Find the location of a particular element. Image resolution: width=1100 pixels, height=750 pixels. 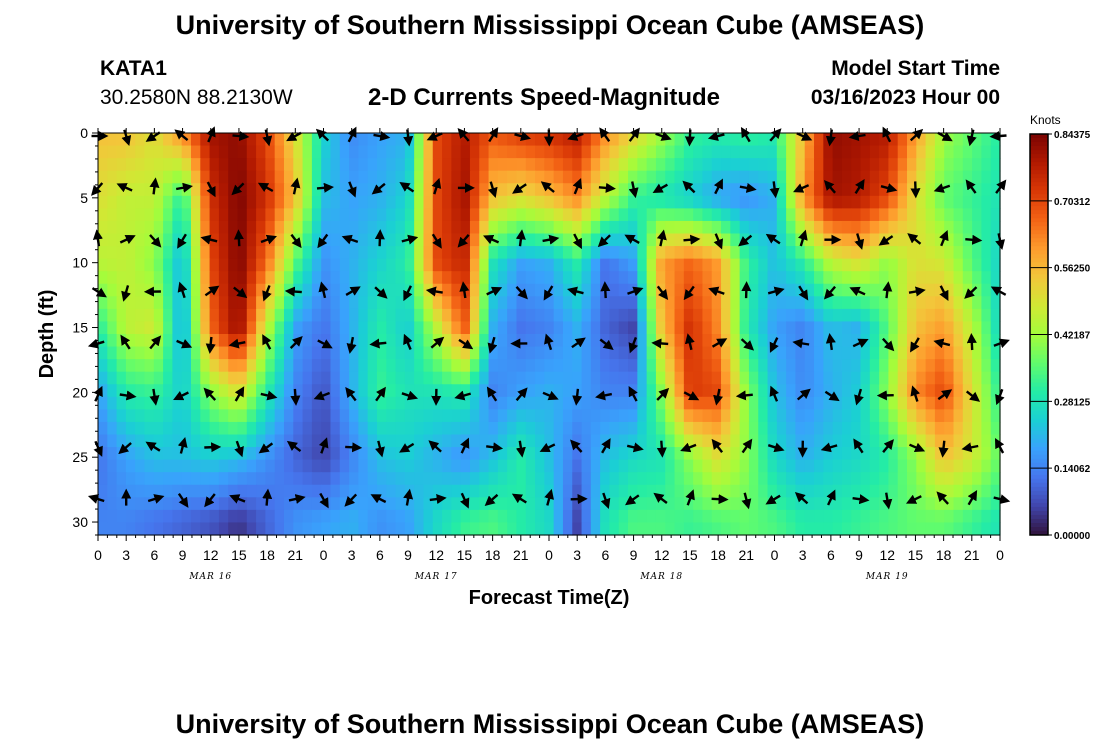

colorbar-unit: Knots is located at coordinates (1045, 120).